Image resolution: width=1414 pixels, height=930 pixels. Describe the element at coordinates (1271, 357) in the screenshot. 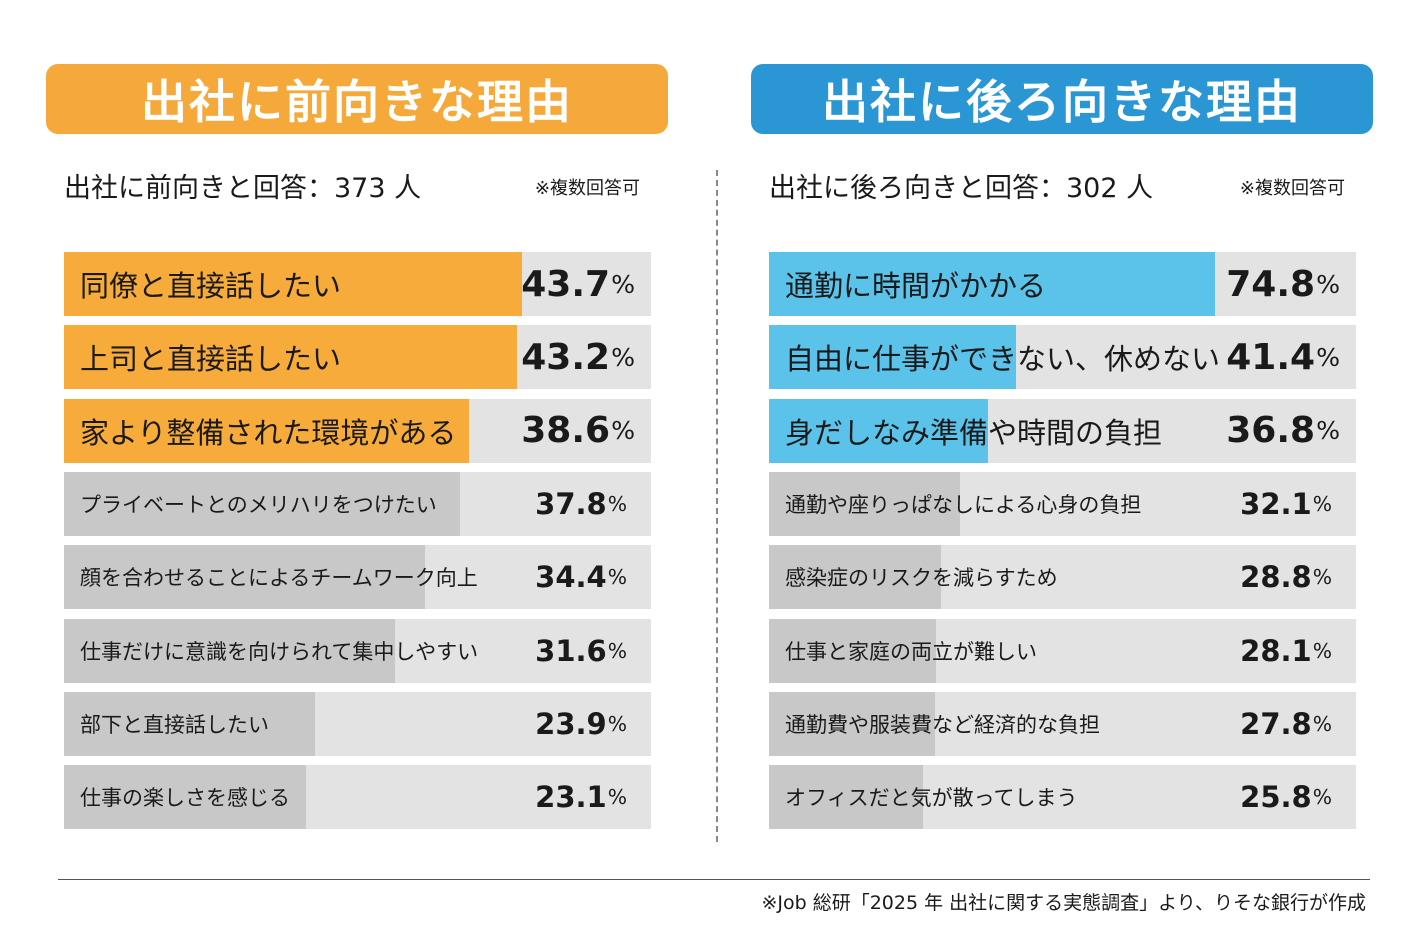

I see `value-number: 41.4` at that location.